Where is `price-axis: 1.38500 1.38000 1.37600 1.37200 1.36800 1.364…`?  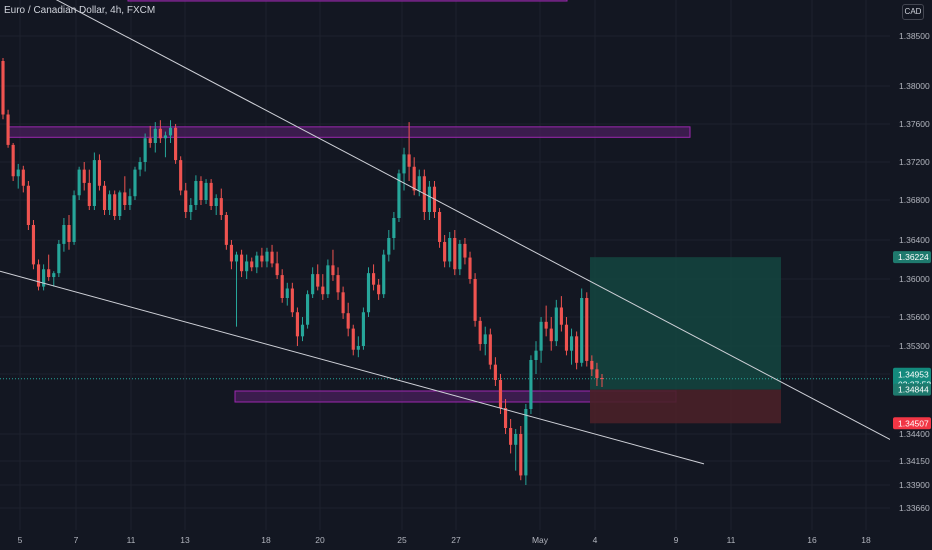
price-axis: 1.38500 1.38000 1.37600 1.37200 1.36800 1.364… is located at coordinates (911, 275).